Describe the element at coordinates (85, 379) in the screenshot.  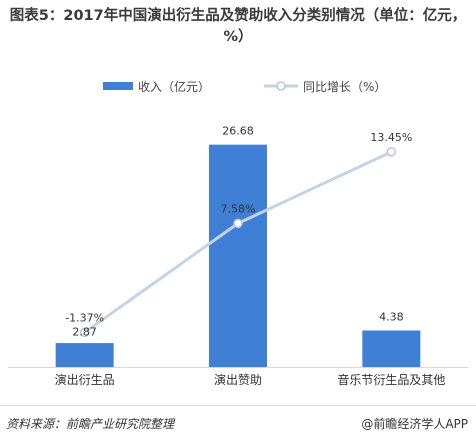
I see `x-tick-label-0: 演出衍生品` at that location.